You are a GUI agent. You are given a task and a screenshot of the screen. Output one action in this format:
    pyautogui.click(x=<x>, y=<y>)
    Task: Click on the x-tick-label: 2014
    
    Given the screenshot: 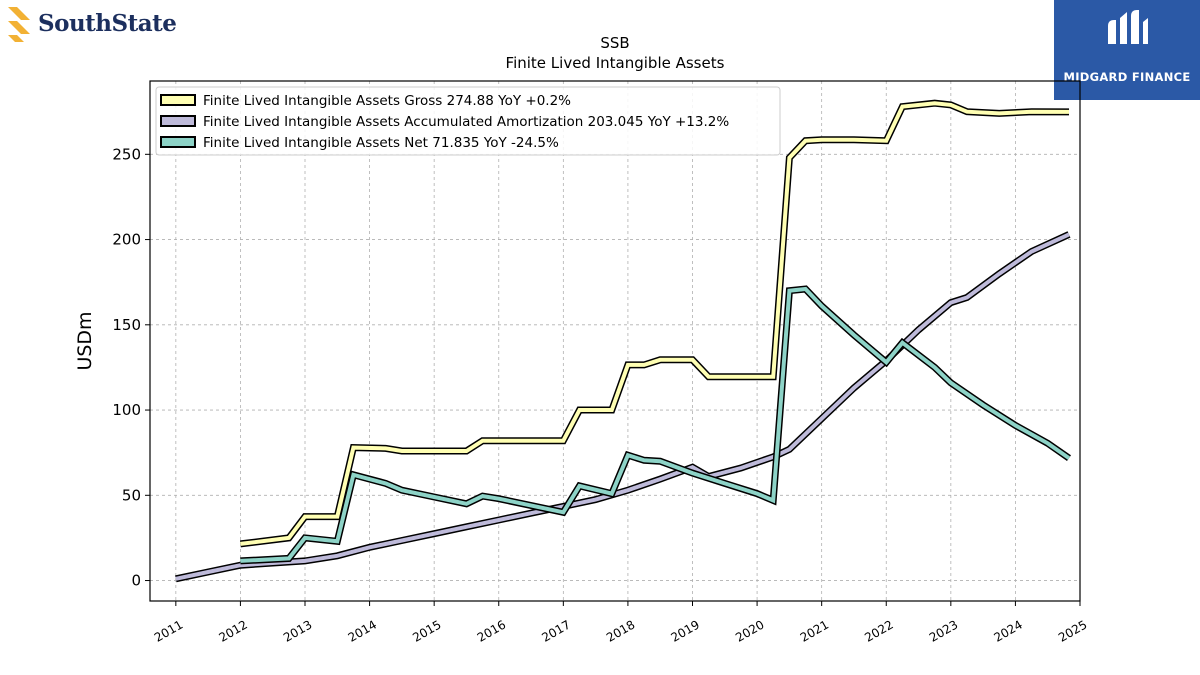 What is the action you would take?
    pyautogui.click(x=362, y=630)
    